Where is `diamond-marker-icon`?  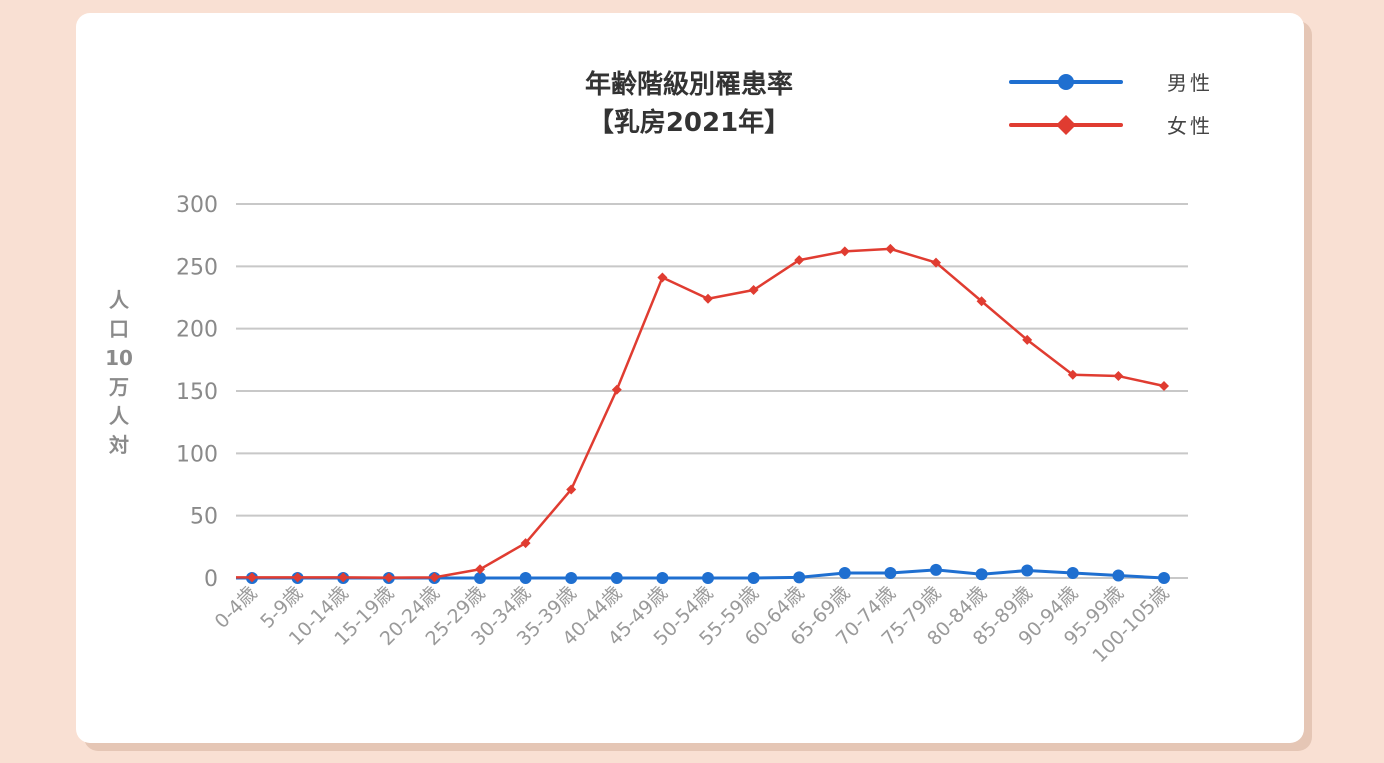 diamond-marker-icon is located at coordinates (1066, 125).